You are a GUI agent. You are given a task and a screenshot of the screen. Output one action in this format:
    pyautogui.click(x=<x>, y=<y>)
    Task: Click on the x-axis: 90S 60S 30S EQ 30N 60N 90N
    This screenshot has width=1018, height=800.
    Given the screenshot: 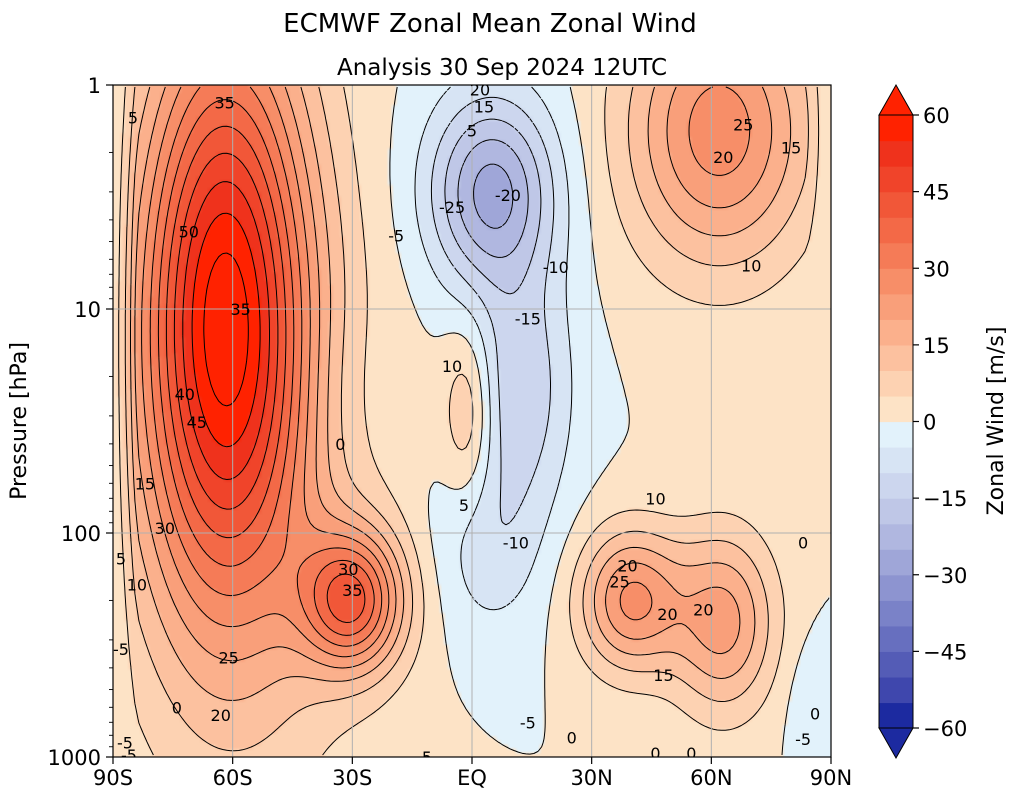 What is the action you would take?
    pyautogui.click(x=472, y=773)
    